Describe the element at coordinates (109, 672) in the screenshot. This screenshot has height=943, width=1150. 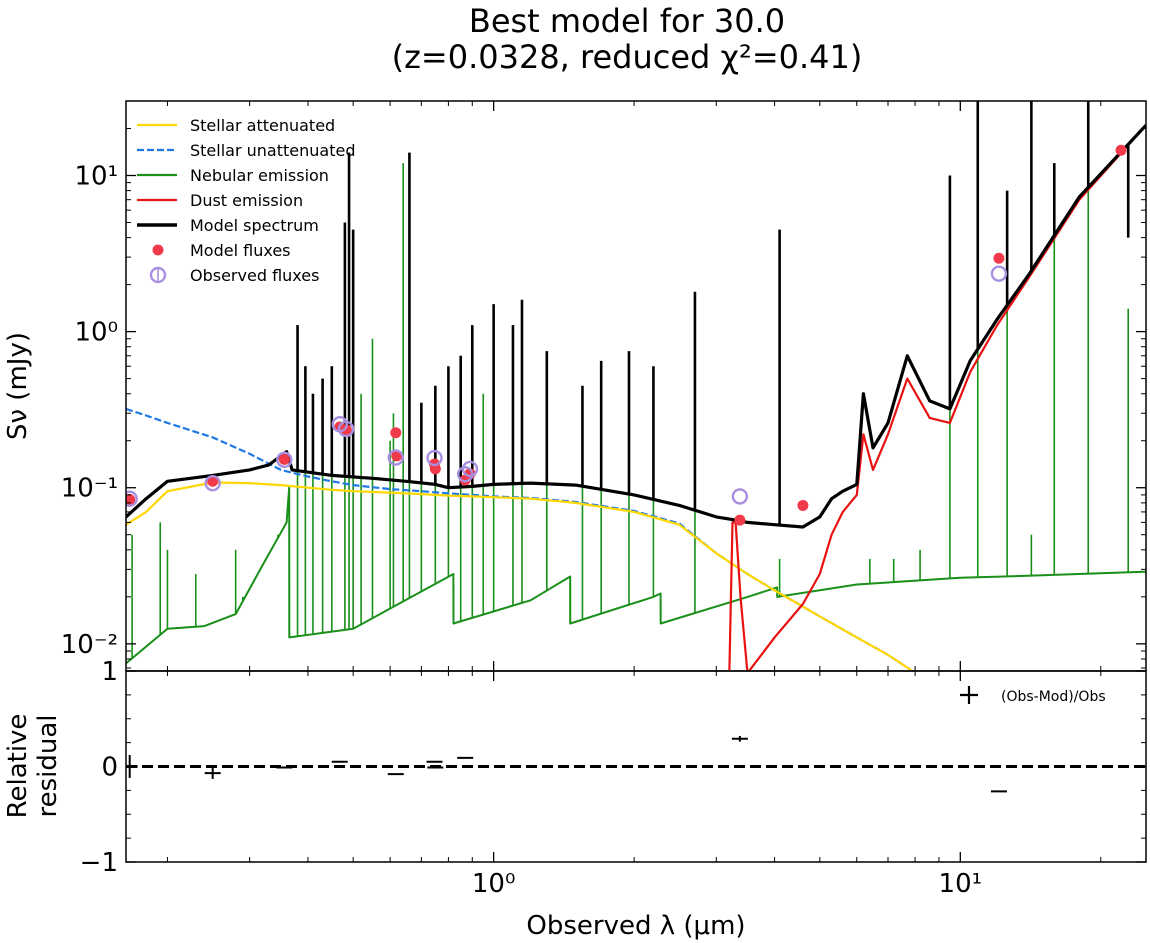
I see `res-y-tick-label: 1` at that location.